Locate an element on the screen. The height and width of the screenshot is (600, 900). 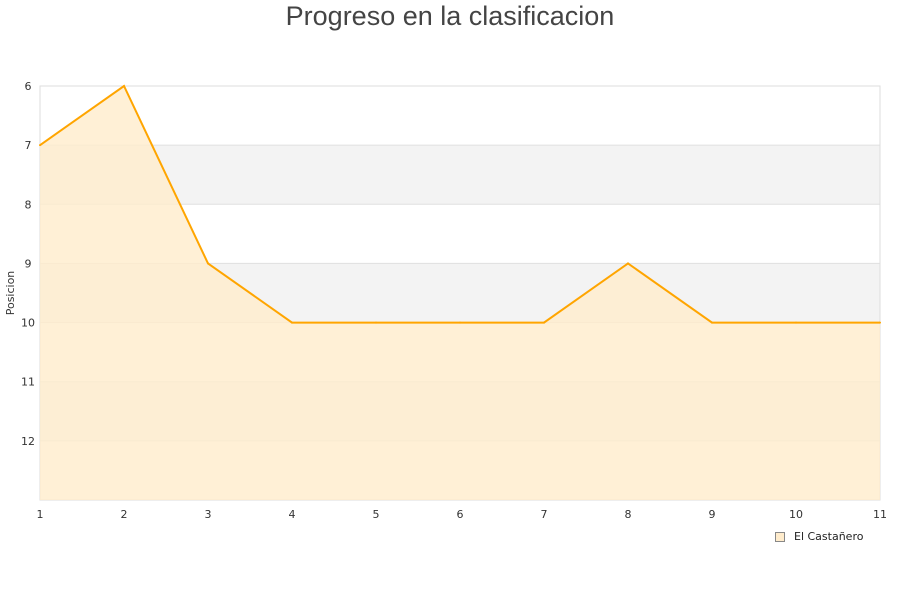
x-tick-label: 11 is located at coordinates (880, 514).